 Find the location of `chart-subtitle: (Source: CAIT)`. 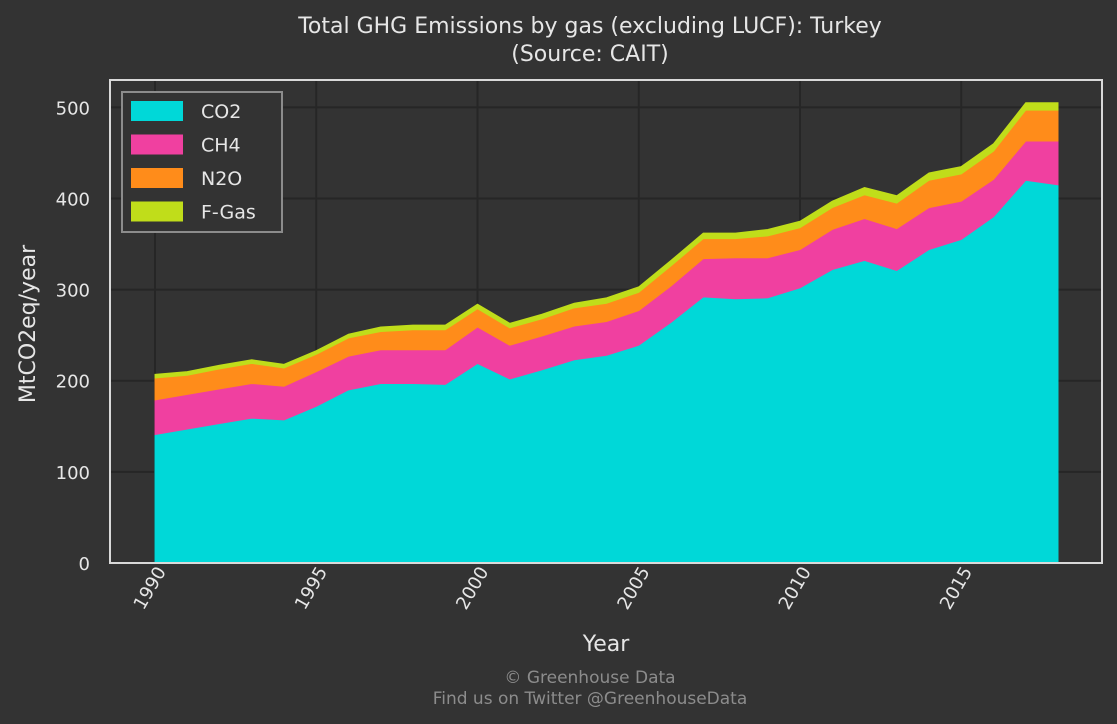

chart-subtitle: (Source: CAIT) is located at coordinates (589, 54).